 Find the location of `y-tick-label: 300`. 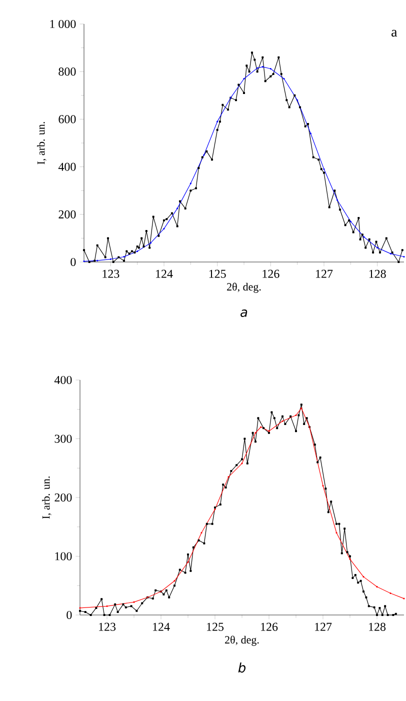

y-tick-label: 300 is located at coordinates (63, 438).